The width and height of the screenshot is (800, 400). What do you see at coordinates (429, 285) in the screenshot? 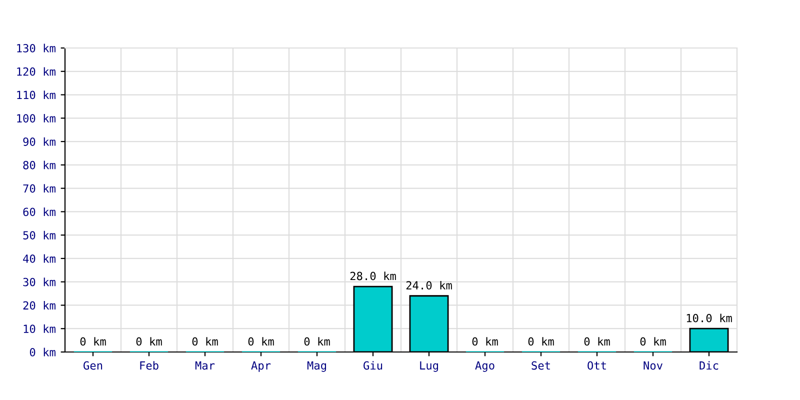
I see `data-label: 24.0 km` at bounding box center [429, 285].